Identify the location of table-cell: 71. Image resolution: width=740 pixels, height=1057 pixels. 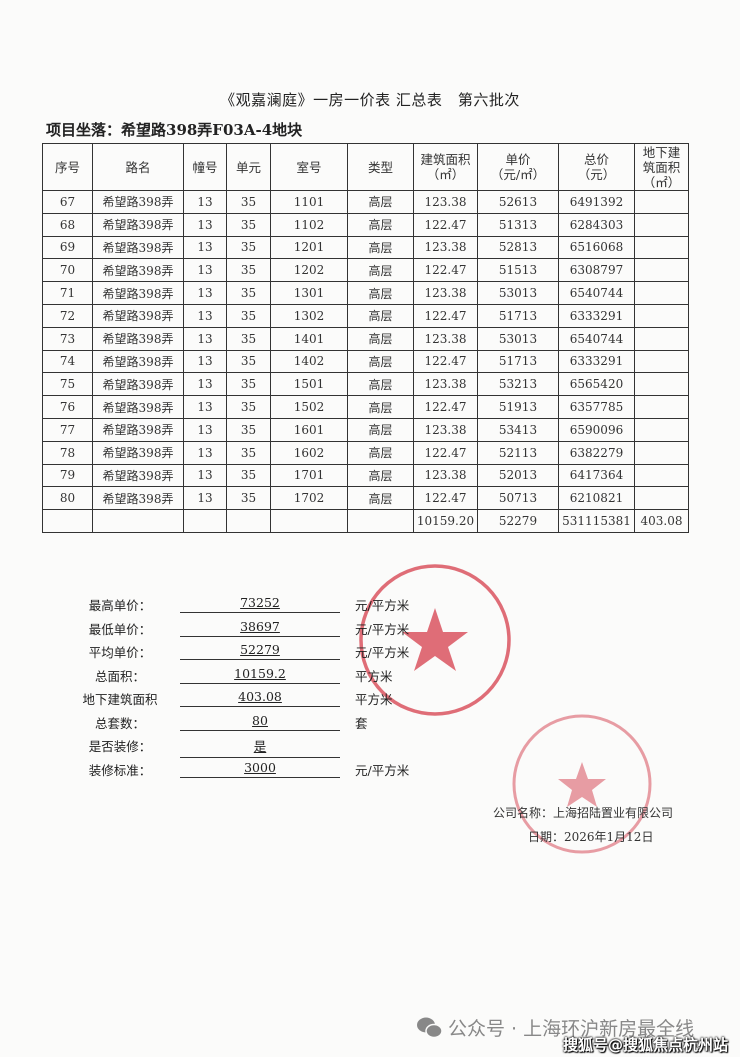
(67, 293).